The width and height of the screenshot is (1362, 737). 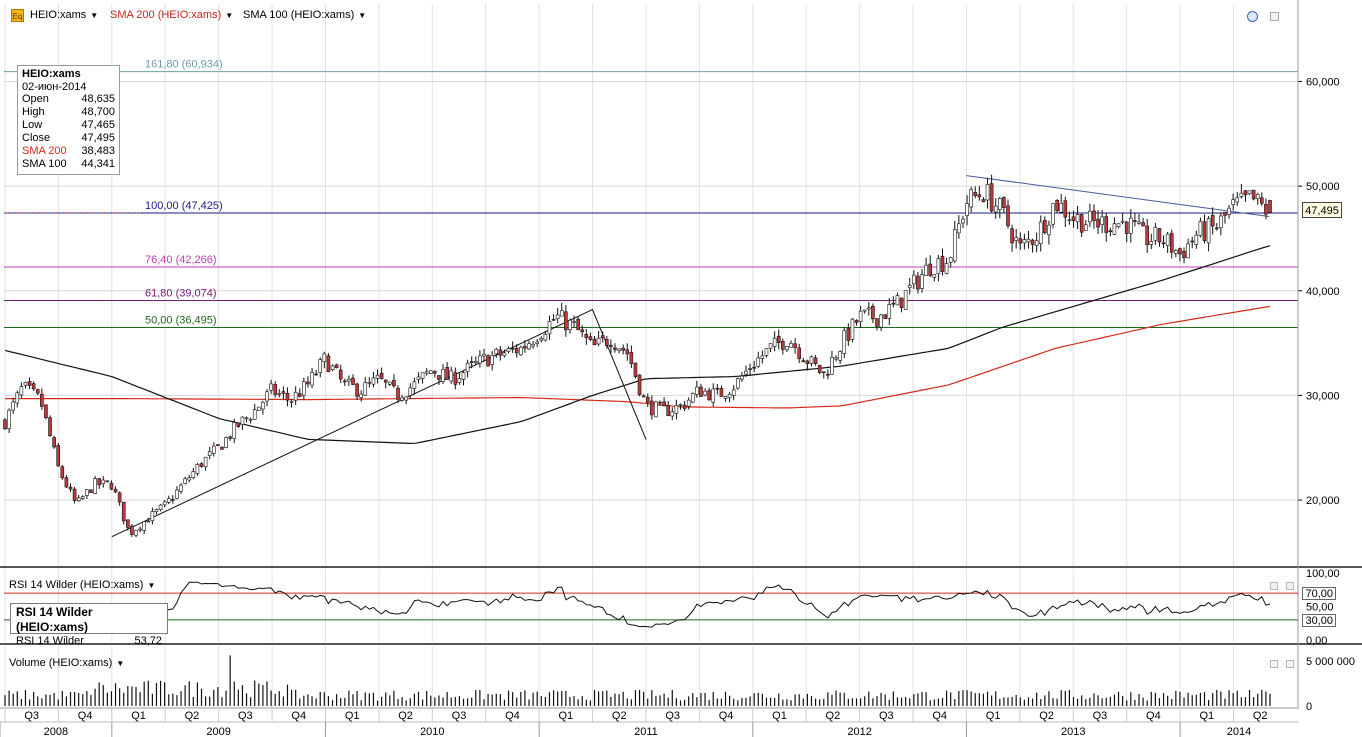 What do you see at coordinates (58, 15) in the screenshot?
I see `symbol-label: HEIO:xams` at bounding box center [58, 15].